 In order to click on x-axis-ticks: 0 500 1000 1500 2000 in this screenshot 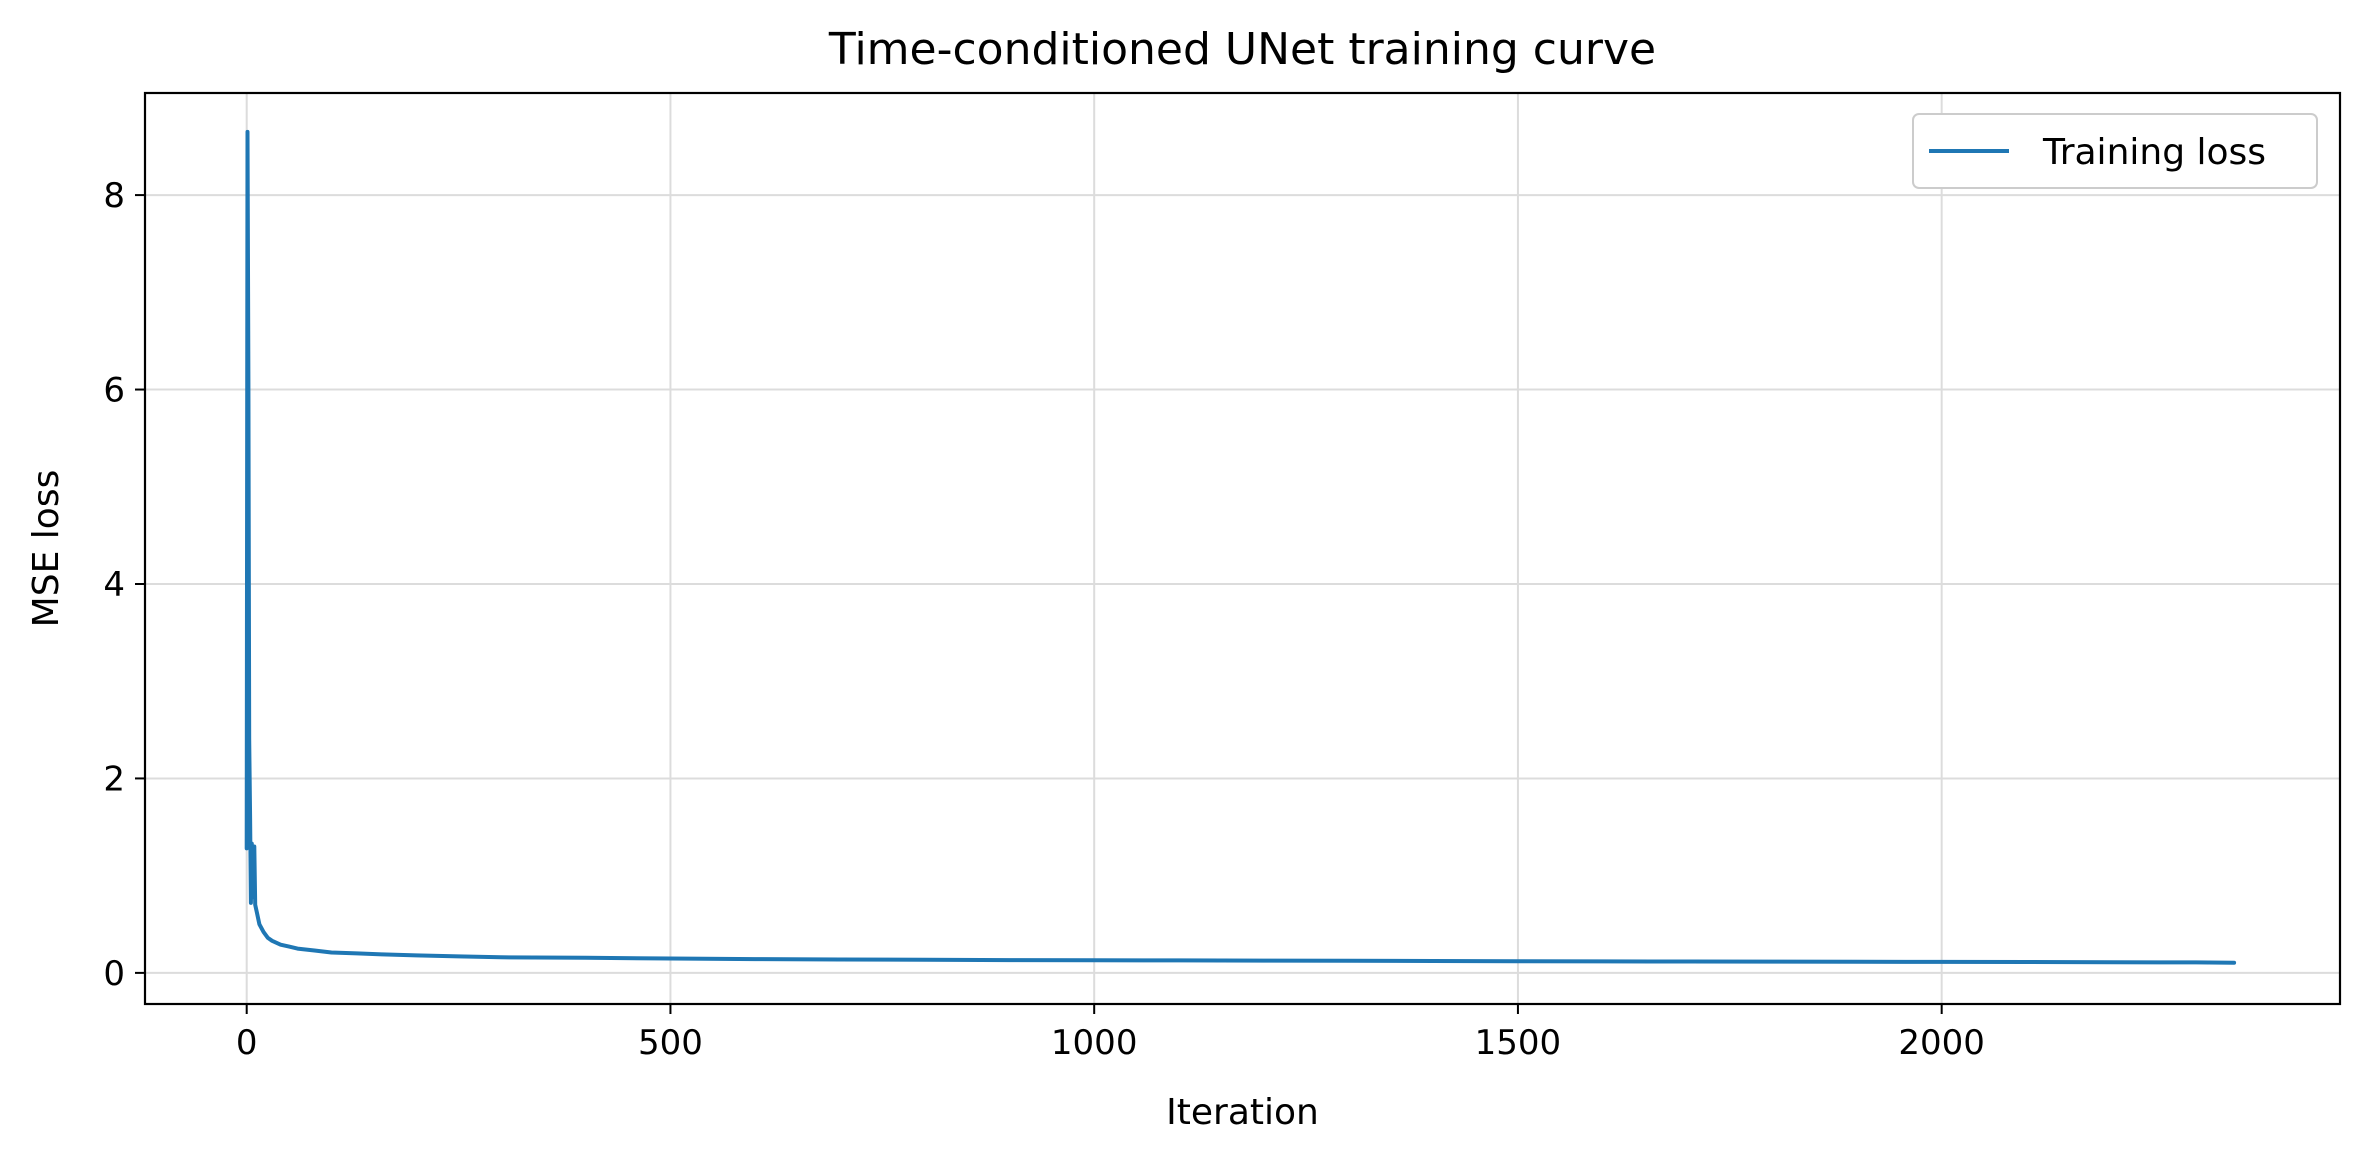, I will do `click(1110, 1033)`.